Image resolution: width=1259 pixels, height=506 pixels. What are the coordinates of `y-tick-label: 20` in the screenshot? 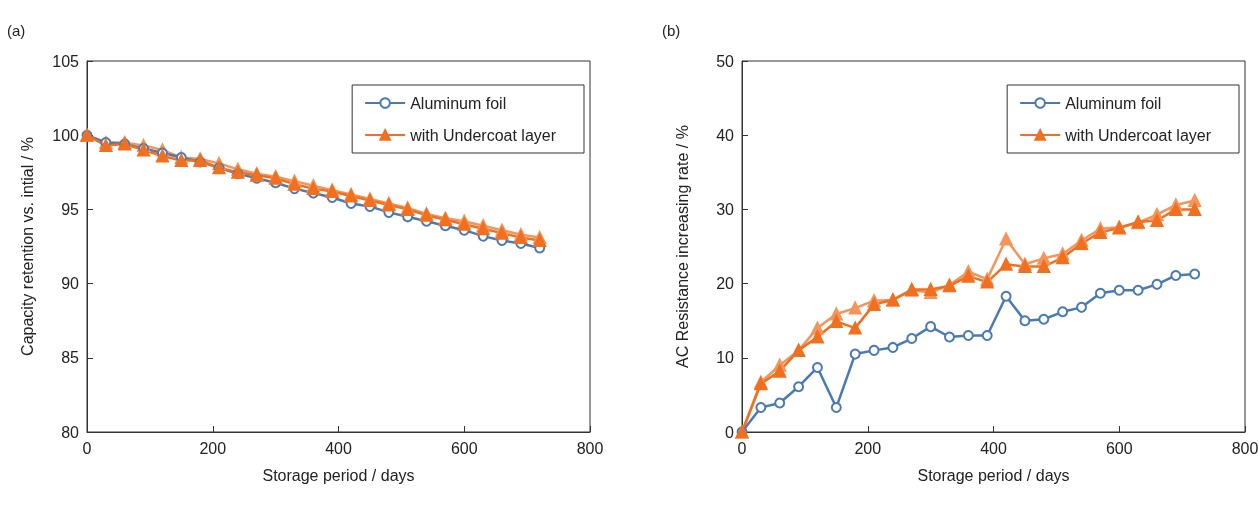 It's located at (725, 284).